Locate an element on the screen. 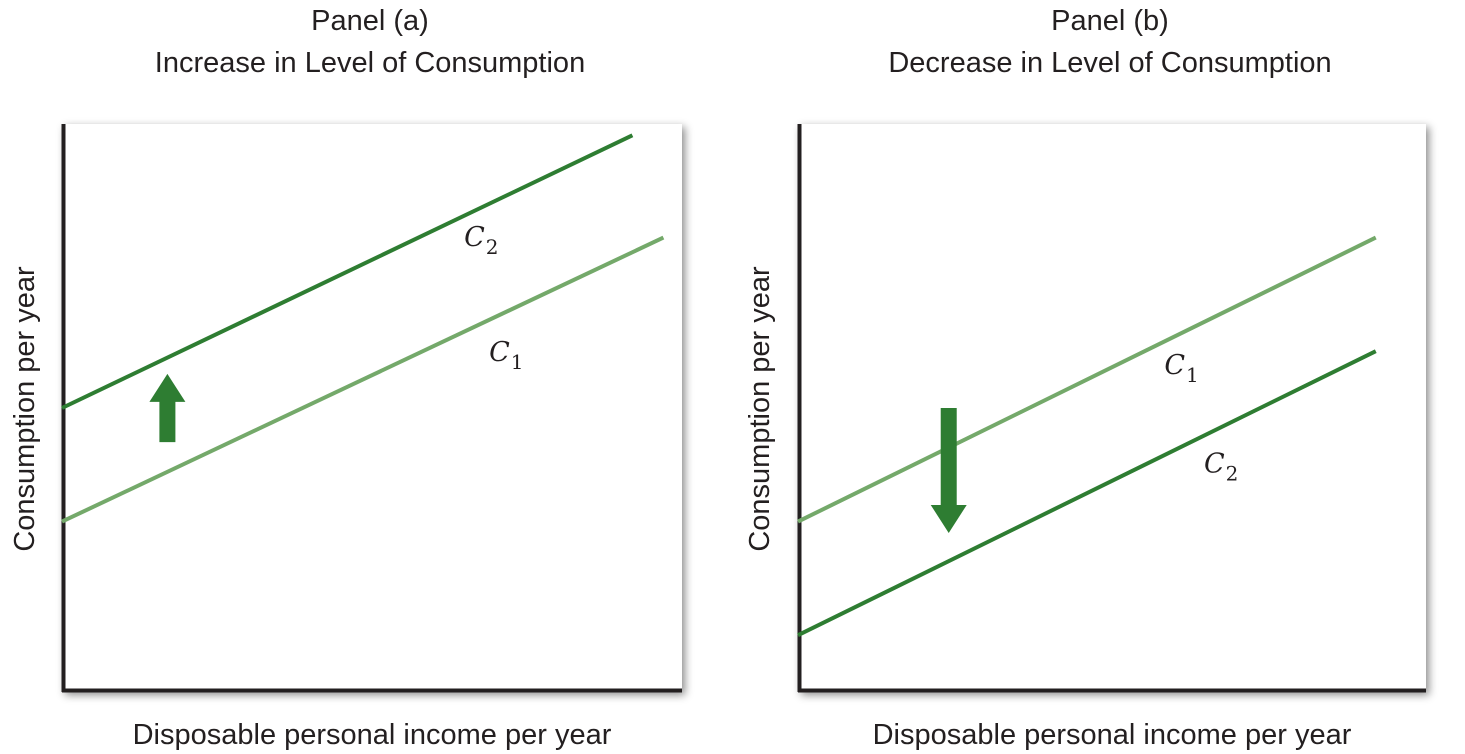 The width and height of the screenshot is (1465, 754). shift-arrow-up-icon is located at coordinates (167, 408).